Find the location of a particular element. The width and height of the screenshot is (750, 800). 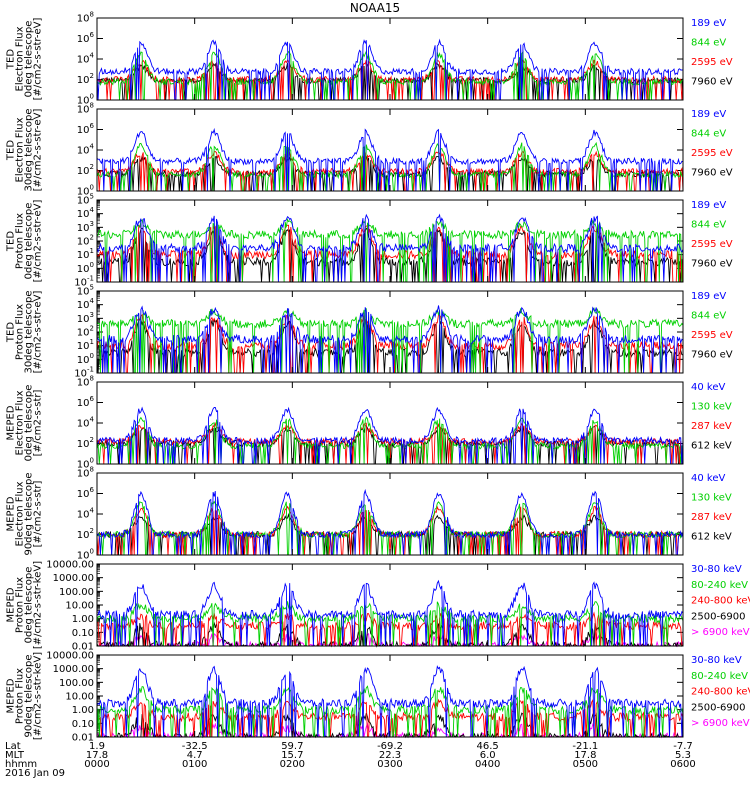

legend-entry: > 6900 keV is located at coordinates (720, 632).